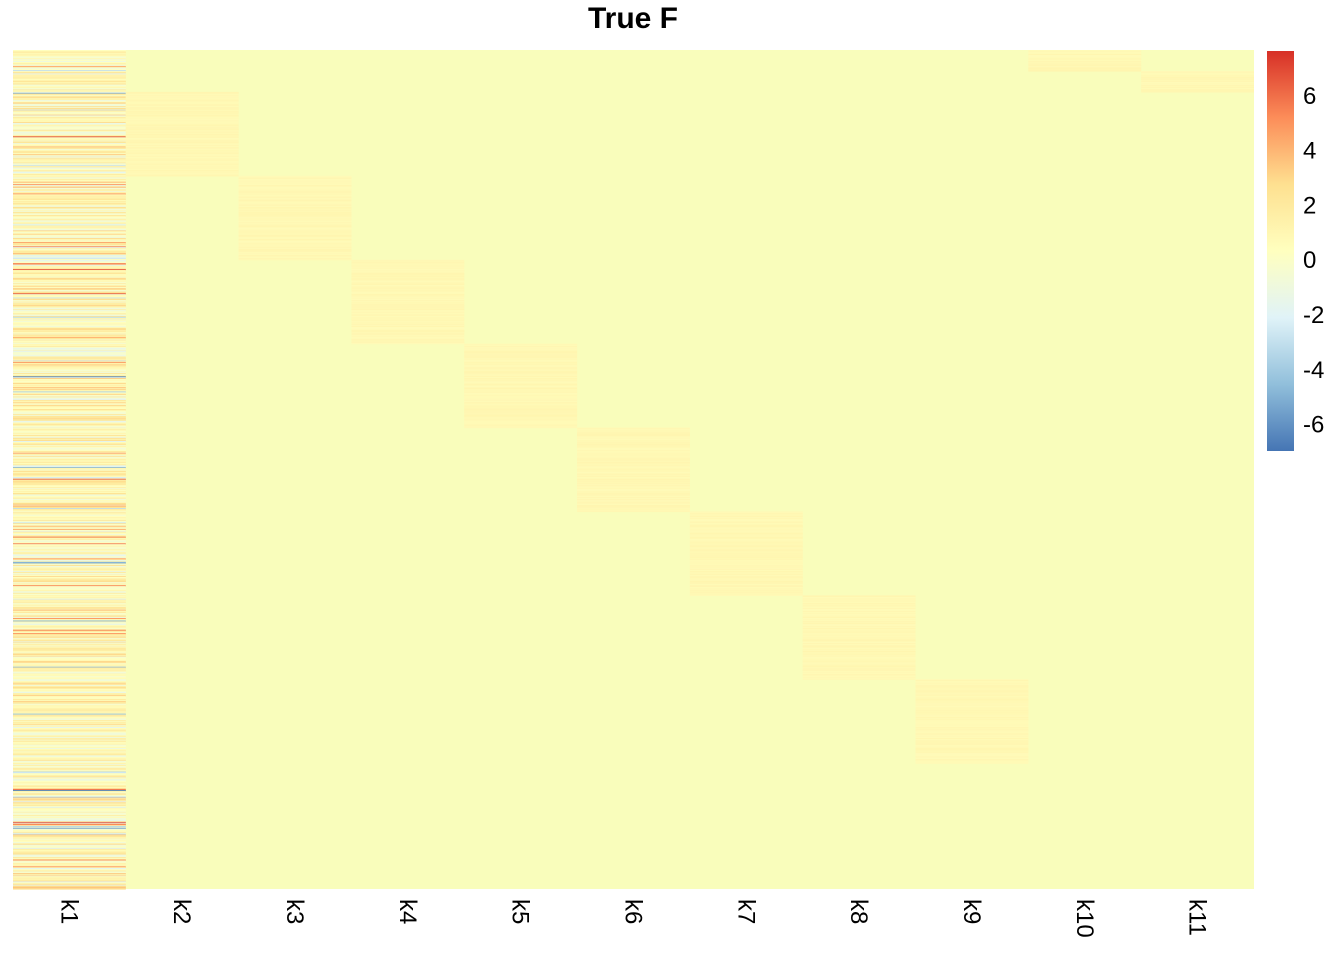 Image resolution: width=1344 pixels, height=960 pixels. I want to click on heatmap-cell-k11, so click(1197, 87).